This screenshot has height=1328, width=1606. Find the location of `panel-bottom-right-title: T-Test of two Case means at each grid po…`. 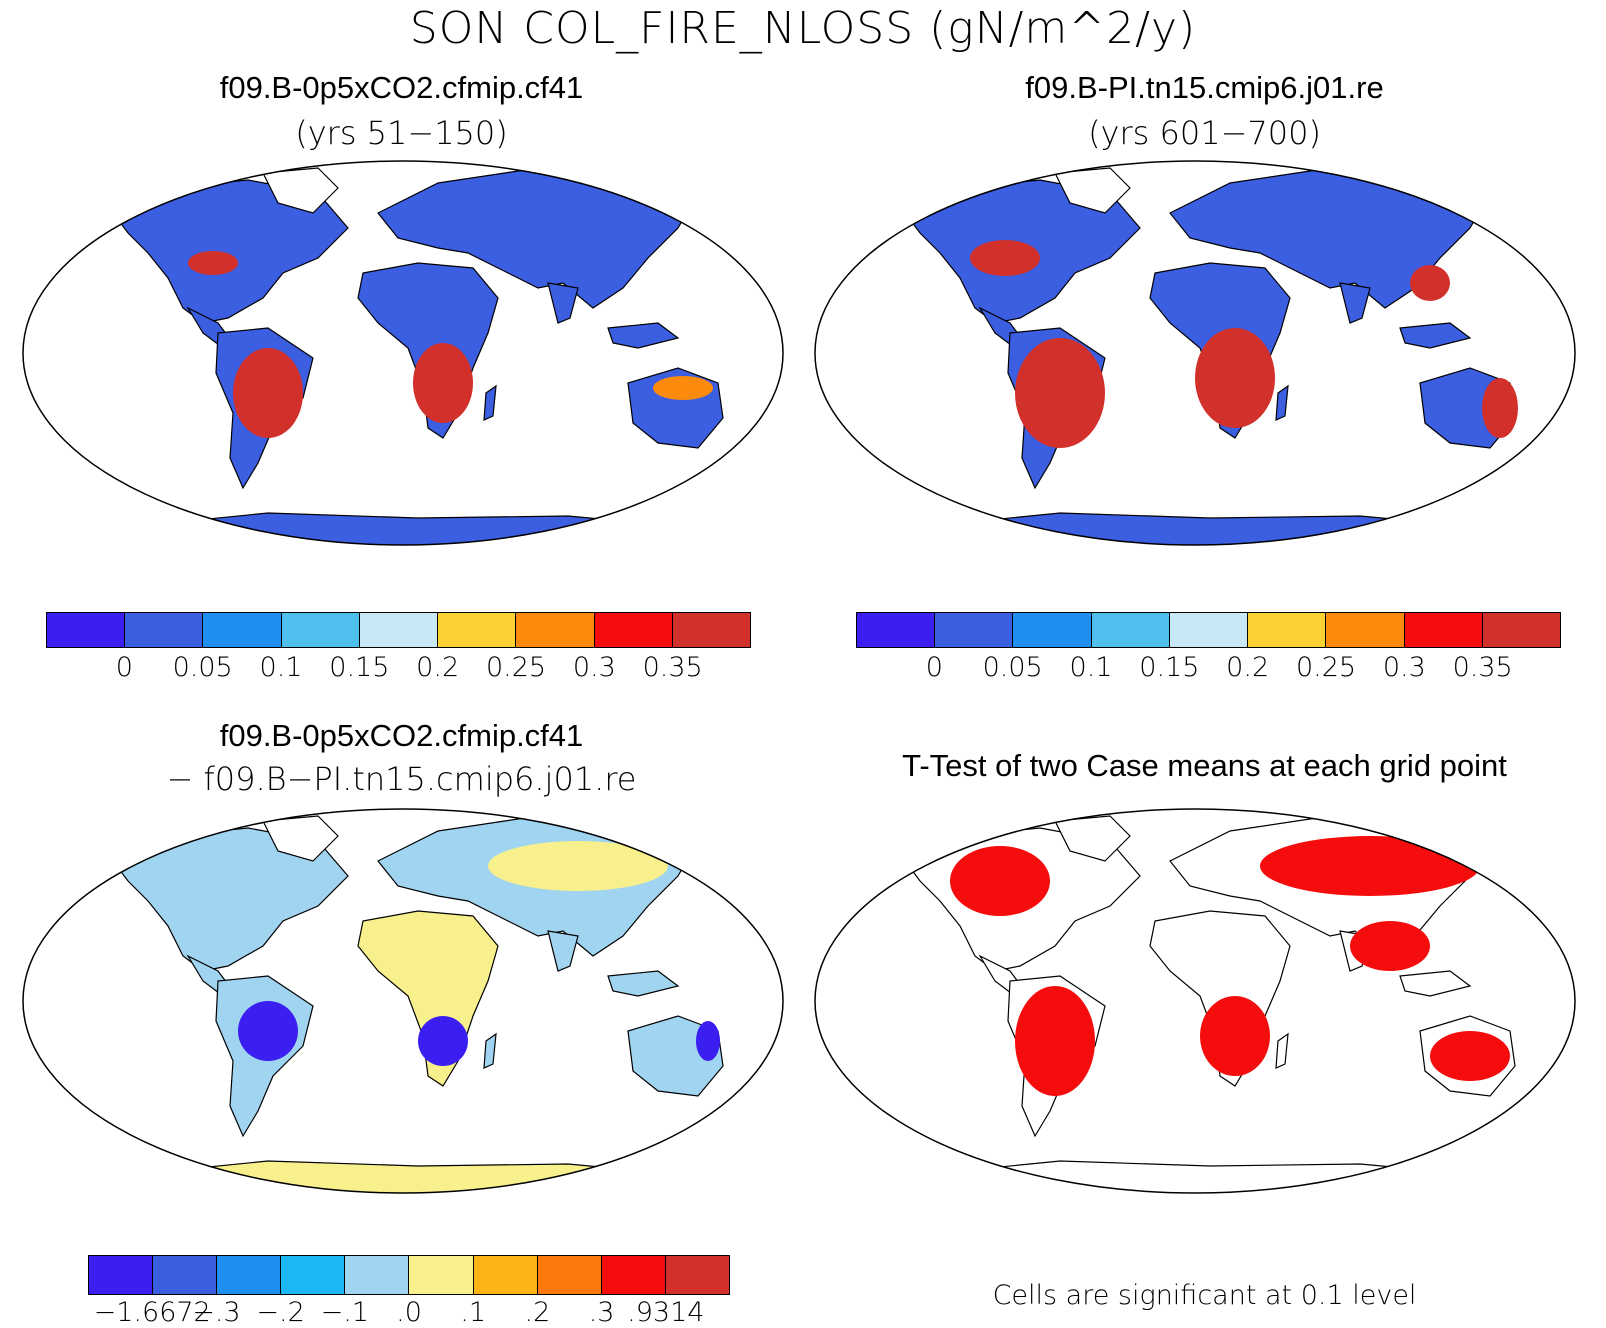

panel-bottom-right-title: T-Test of two Case means at each grid po… is located at coordinates (1204, 765).